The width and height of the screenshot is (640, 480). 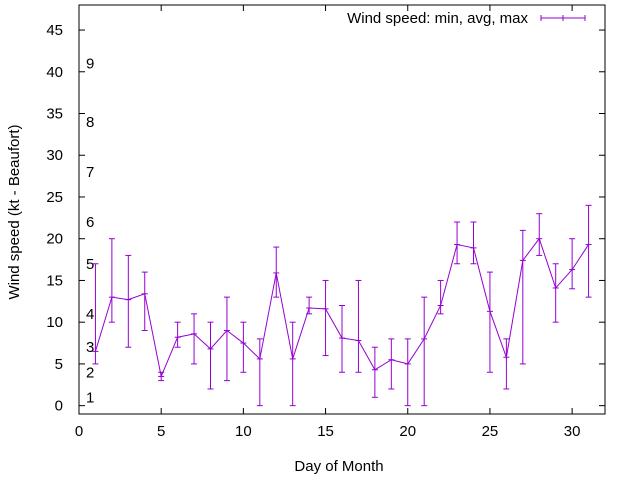 What do you see at coordinates (437, 18) in the screenshot?
I see `legend-label: Wind speed: min, avg, max` at bounding box center [437, 18].